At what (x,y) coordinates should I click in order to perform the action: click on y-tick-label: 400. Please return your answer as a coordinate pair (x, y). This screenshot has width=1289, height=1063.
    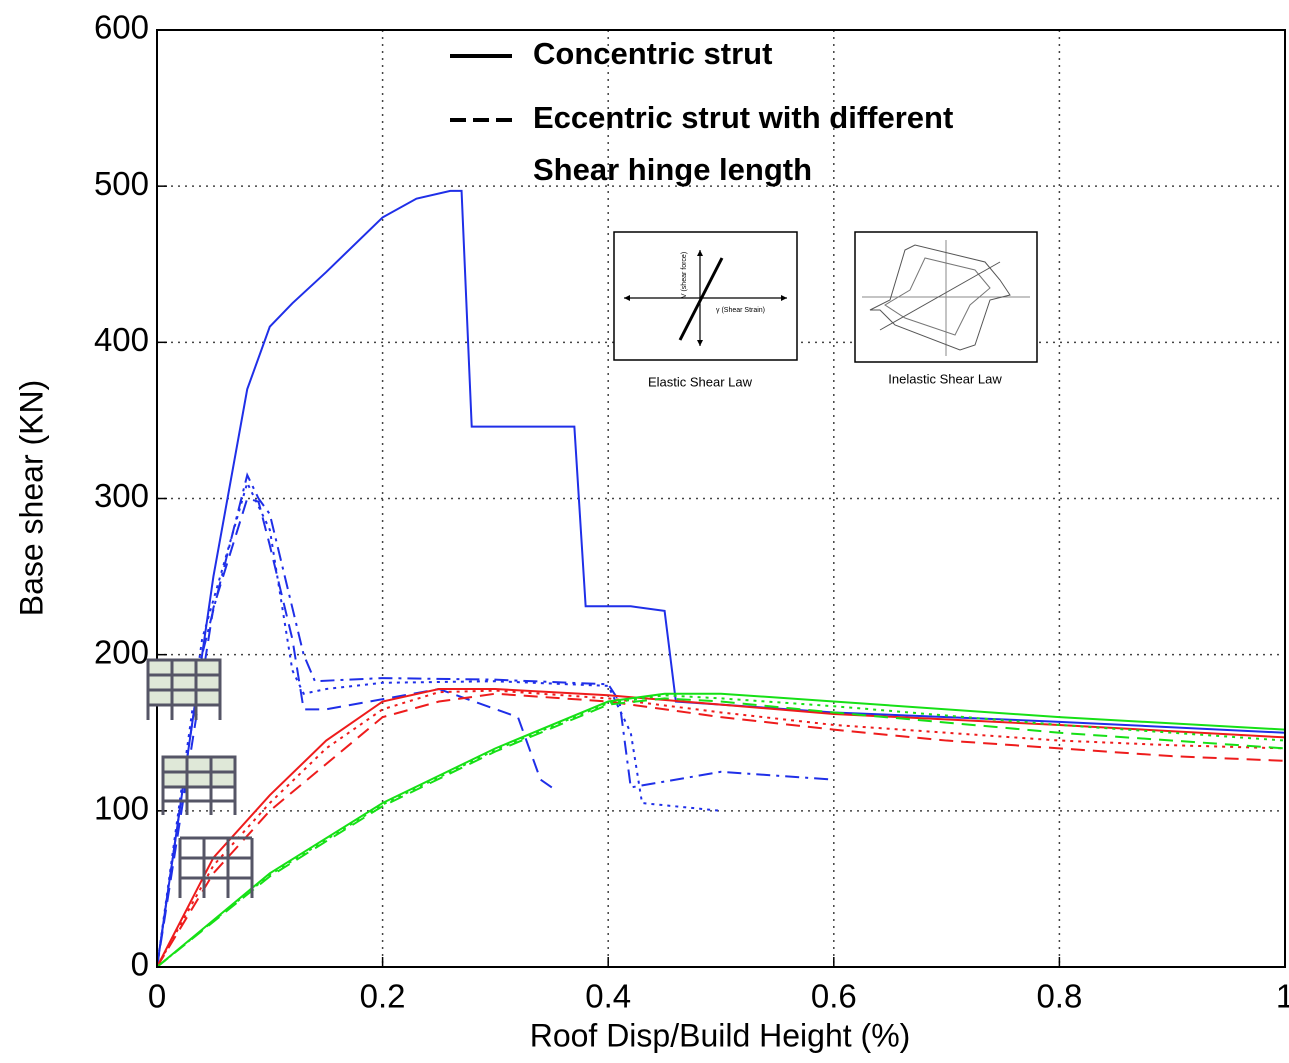
    Looking at the image, I should click on (121, 339).